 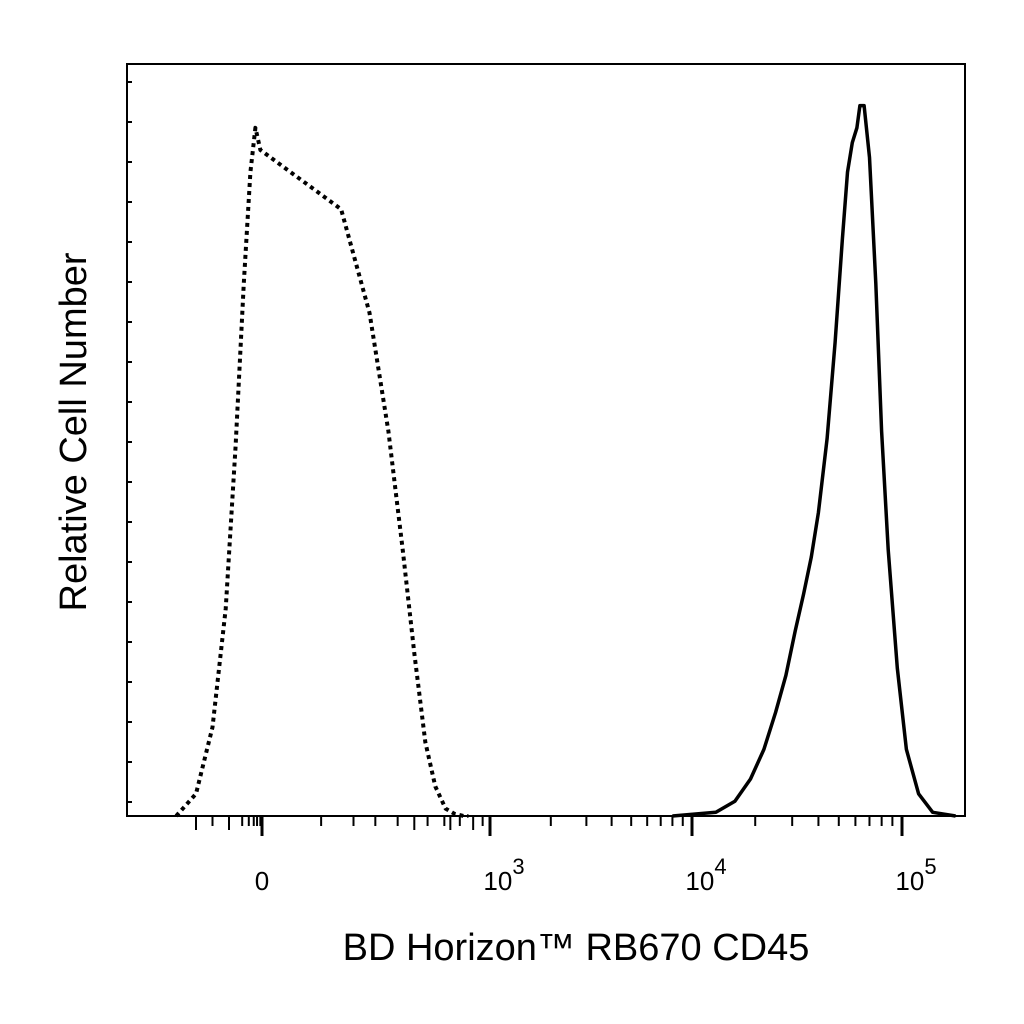 I want to click on x-tick-exponent: 5, so click(x=930, y=866).